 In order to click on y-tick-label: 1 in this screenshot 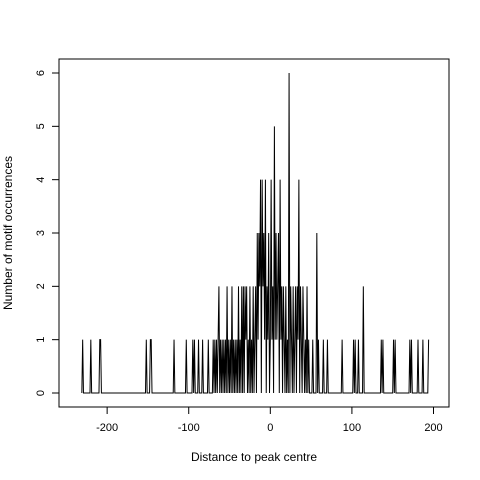, I will do `click(41, 340)`.